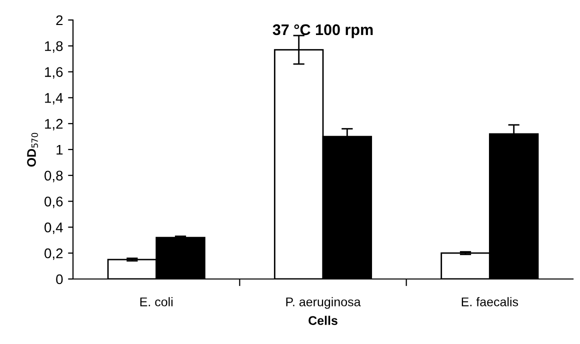 Image resolution: width=580 pixels, height=344 pixels. What do you see at coordinates (59, 149) in the screenshot?
I see `y-tick-label: 1` at bounding box center [59, 149].